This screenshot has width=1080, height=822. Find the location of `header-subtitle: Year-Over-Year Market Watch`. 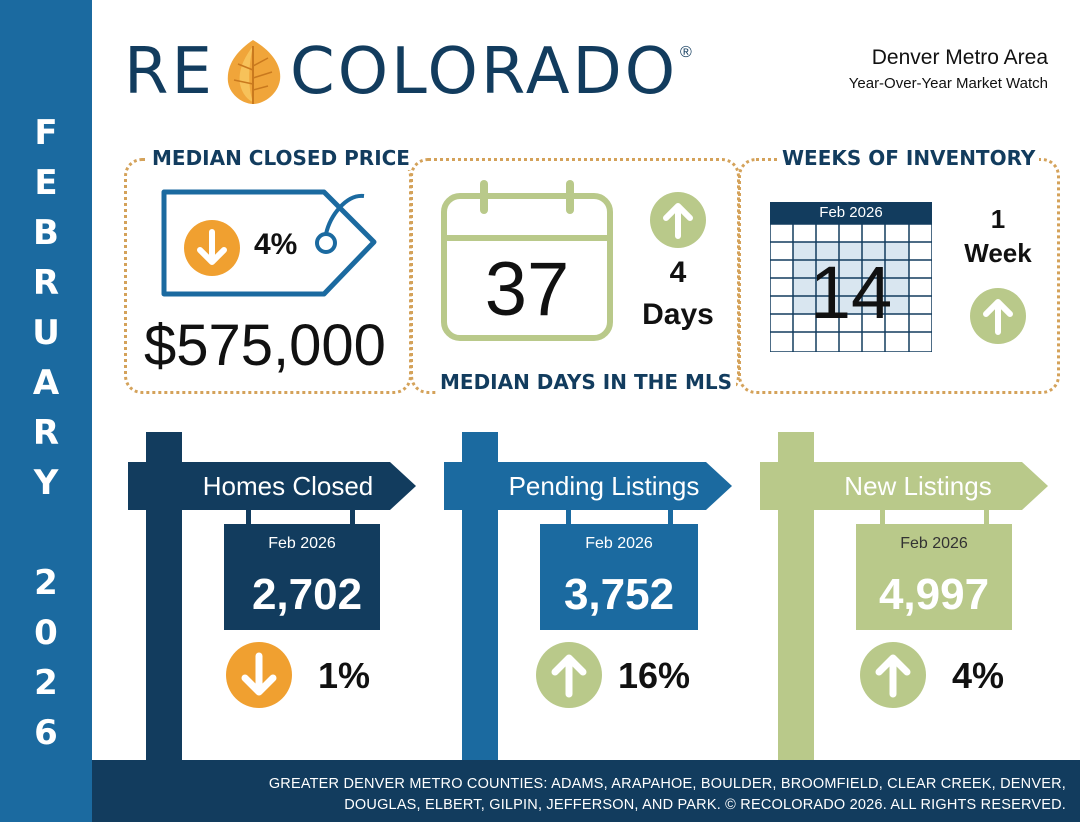

header-subtitle: Year-Over-Year Market Watch is located at coordinates (948, 83).